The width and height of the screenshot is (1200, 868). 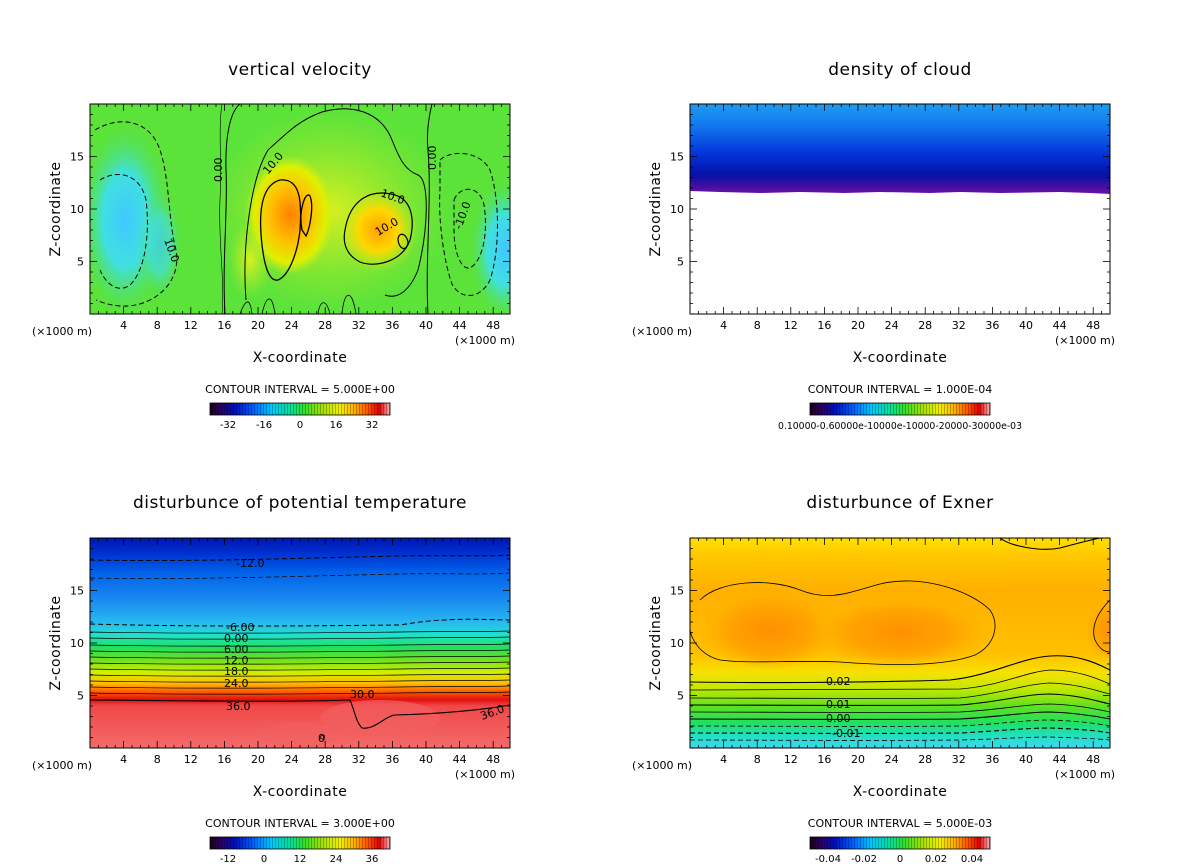 I want to click on colorbar-tick-label: -16, so click(x=264, y=425).